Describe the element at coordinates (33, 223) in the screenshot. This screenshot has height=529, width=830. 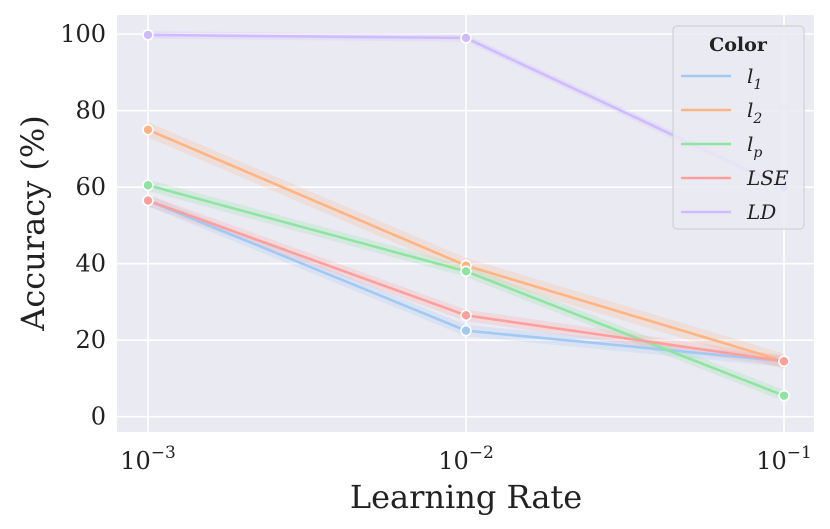
I see `y-axis-label: Accuracy (%)` at that location.